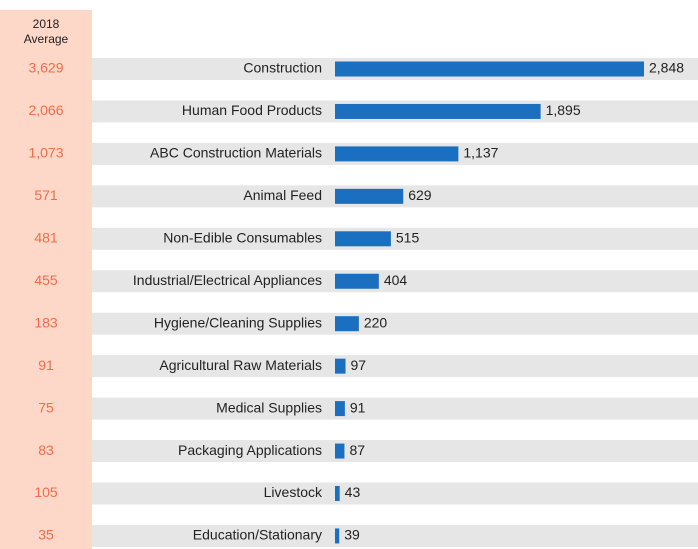  What do you see at coordinates (46, 24) in the screenshot?
I see `reference-title: 2018` at bounding box center [46, 24].